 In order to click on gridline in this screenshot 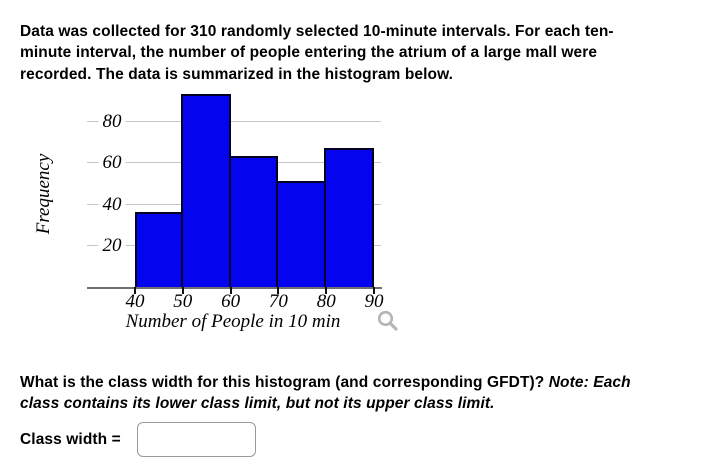, I will do `click(234, 121)`.